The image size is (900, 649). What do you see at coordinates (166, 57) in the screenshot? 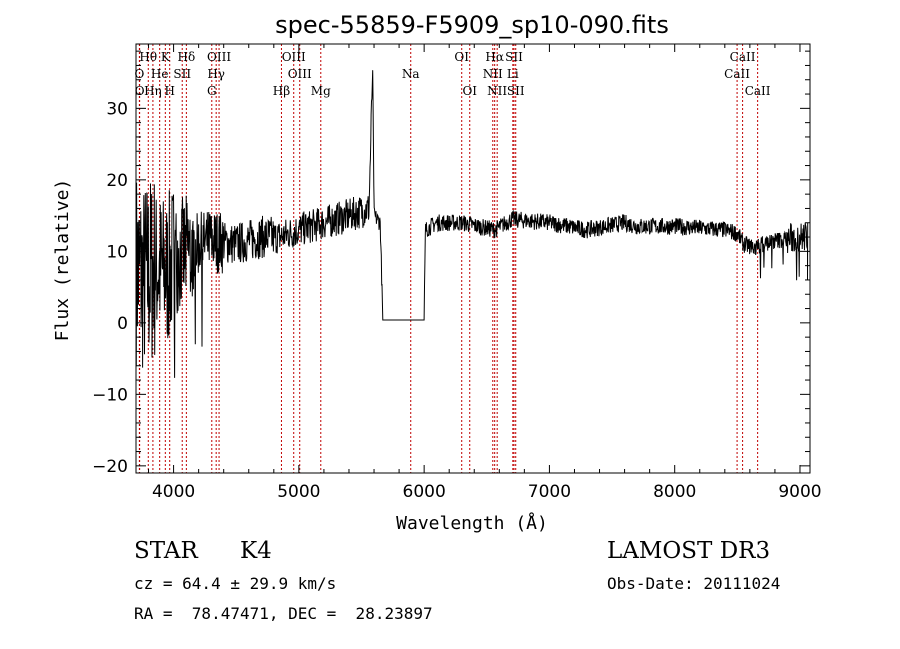
I see `spectral-line-label: K` at bounding box center [166, 57].